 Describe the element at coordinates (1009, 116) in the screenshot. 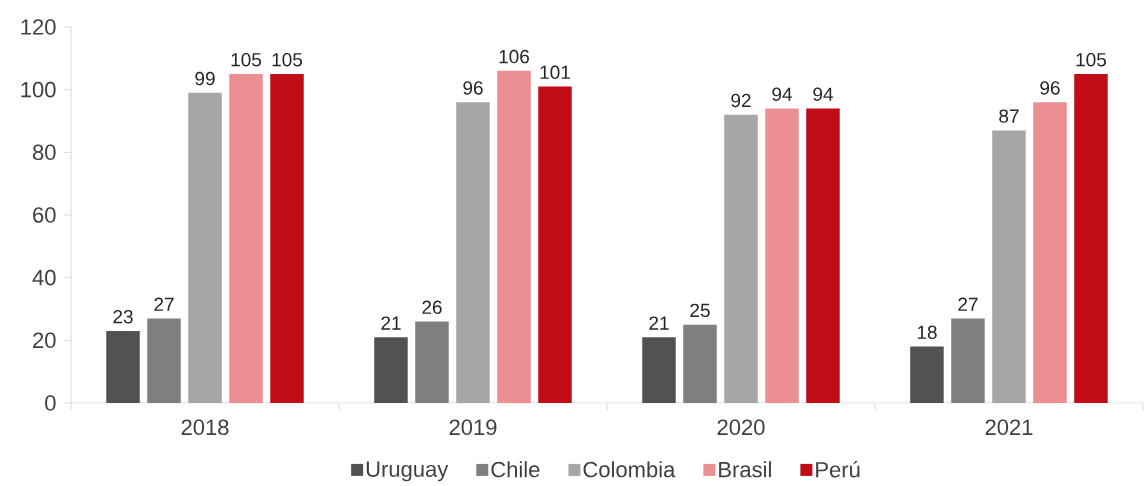

I see `data-label: 87` at that location.